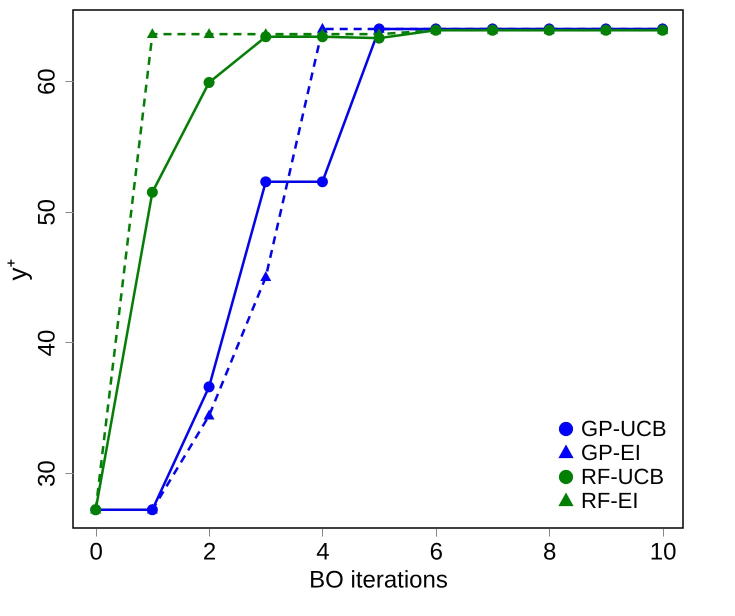  What do you see at coordinates (96, 552) in the screenshot?
I see `x-tick-label: 0` at bounding box center [96, 552].